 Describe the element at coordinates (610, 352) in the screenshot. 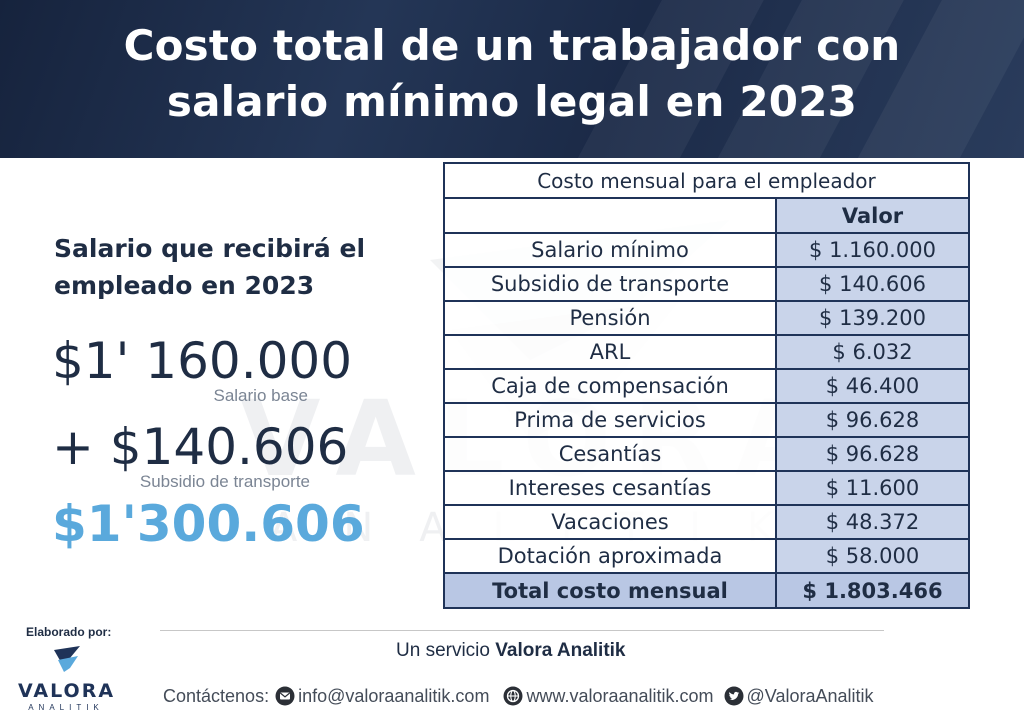

I see `row-label: ARL` at that location.